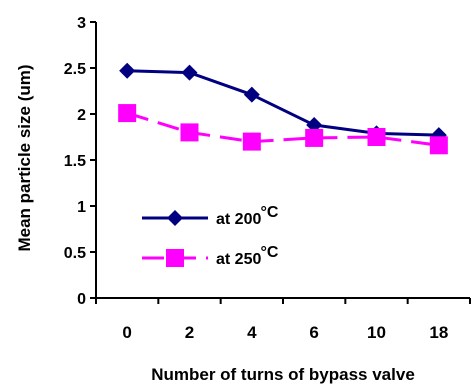 The image size is (472, 392). I want to click on x-ticks: 0 2 4 6 10 18, so click(283, 320).